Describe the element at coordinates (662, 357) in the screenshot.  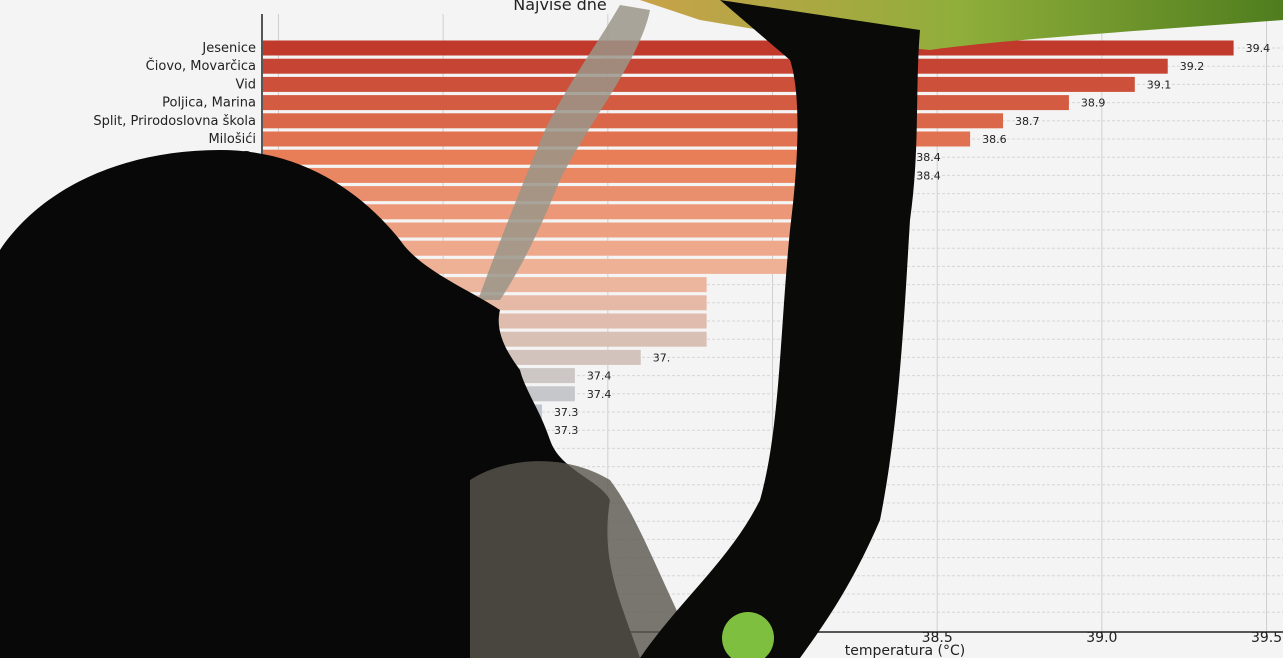
I see `value-label: 37.` at that location.